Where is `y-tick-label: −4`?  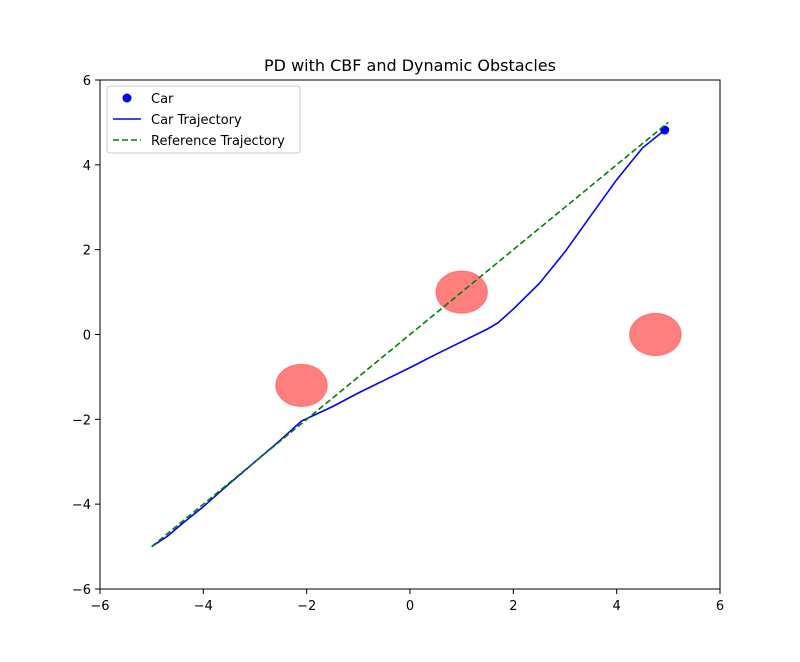 y-tick-label: −4 is located at coordinates (81, 505).